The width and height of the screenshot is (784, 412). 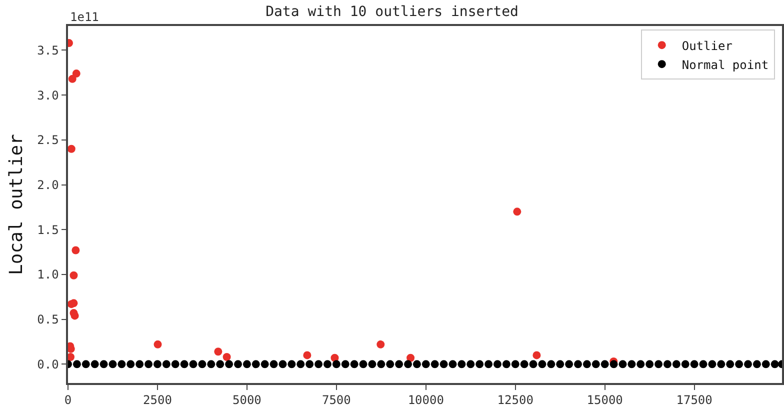 What do you see at coordinates (48, 50) in the screenshot?
I see `y-tick-label: 3.5` at bounding box center [48, 50].